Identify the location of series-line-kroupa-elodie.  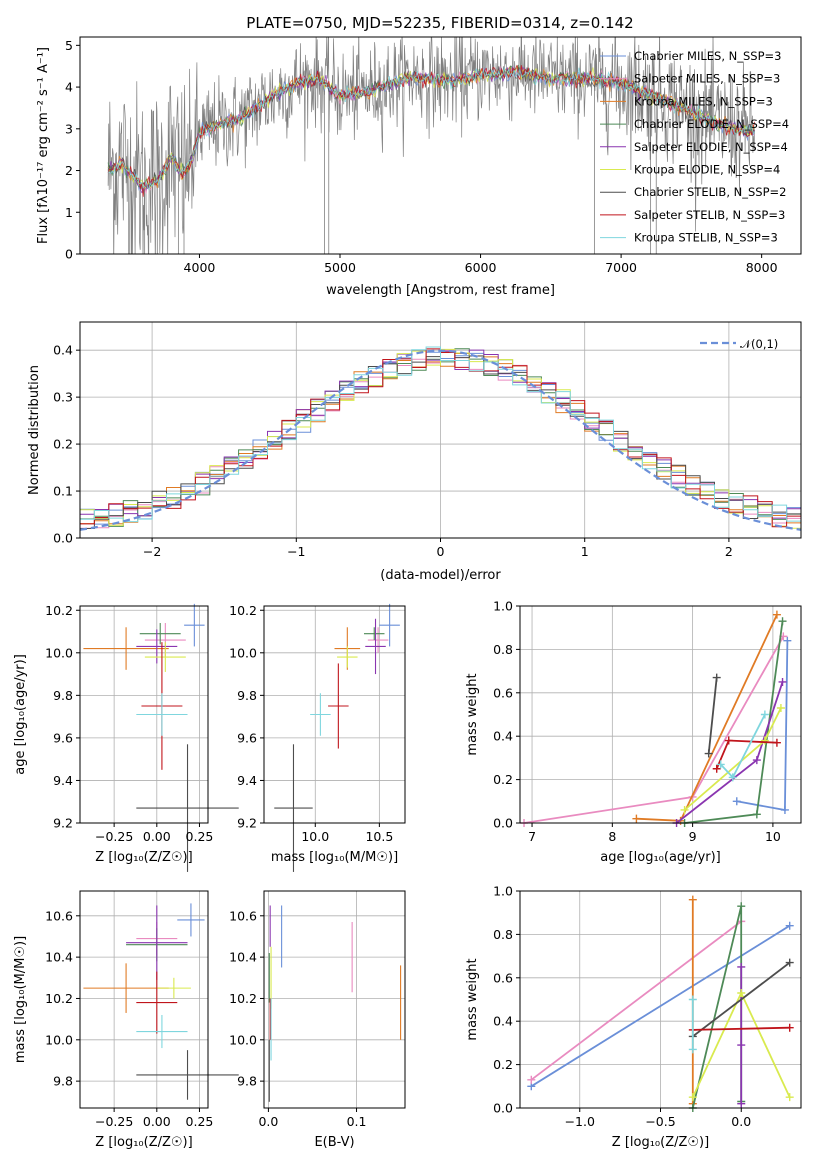
(733, 759).